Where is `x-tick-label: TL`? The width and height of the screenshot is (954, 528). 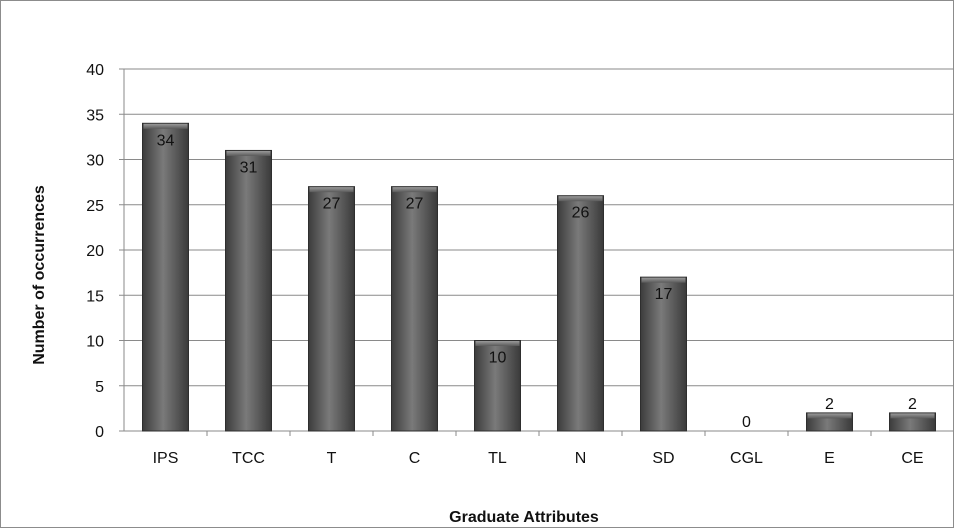 x-tick-label: TL is located at coordinates (497, 458).